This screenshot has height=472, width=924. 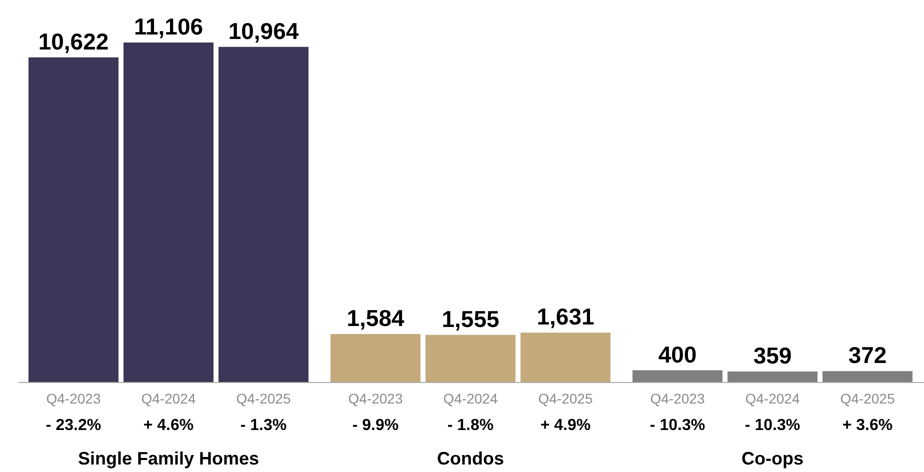 What do you see at coordinates (470, 425) in the screenshot?
I see `text: - 1.8%` at bounding box center [470, 425].